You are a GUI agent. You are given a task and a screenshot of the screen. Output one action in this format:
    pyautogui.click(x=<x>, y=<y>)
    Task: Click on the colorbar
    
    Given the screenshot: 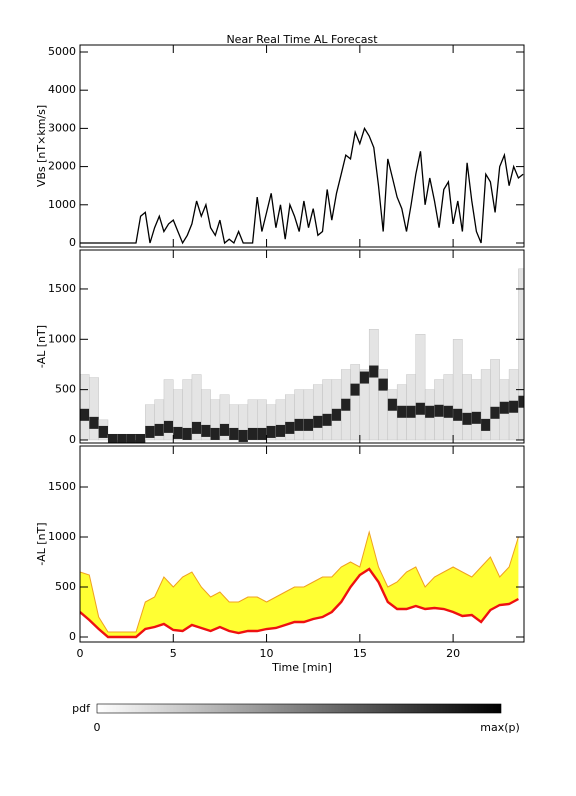 What is the action you would take?
    pyautogui.click(x=299, y=708)
    